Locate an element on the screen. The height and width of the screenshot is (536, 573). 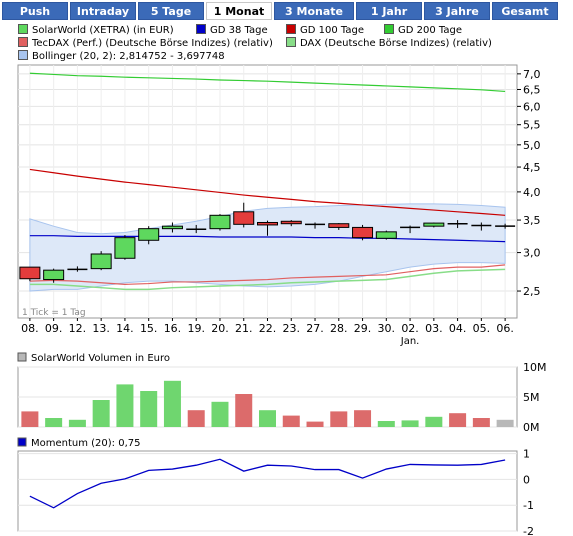
price-y-tick-label: 4,0 is located at coordinates (532, 192).